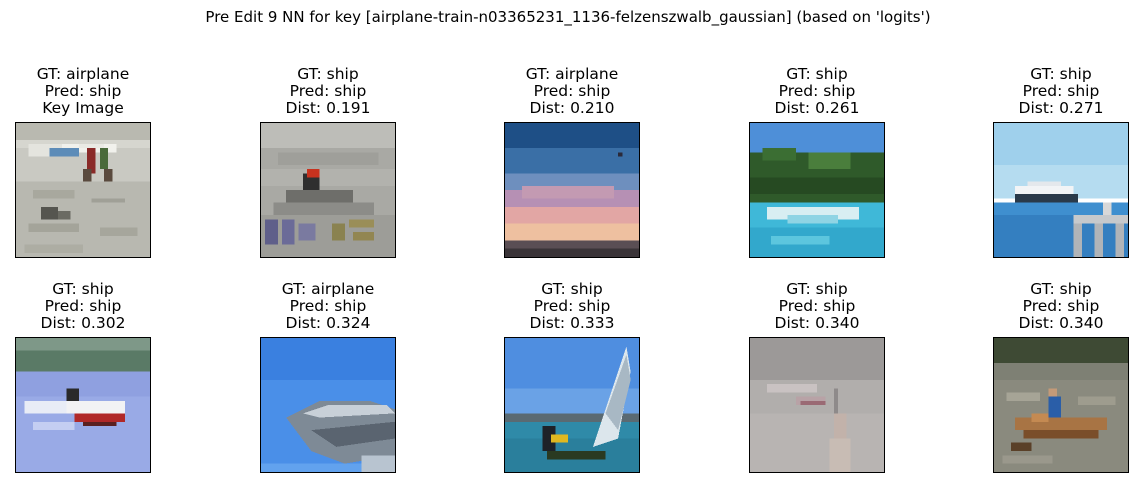 The width and height of the screenshot is (1136, 486). Describe the element at coordinates (817, 108) in the screenshot. I see `dist-label: Dist: 0.261` at that location.